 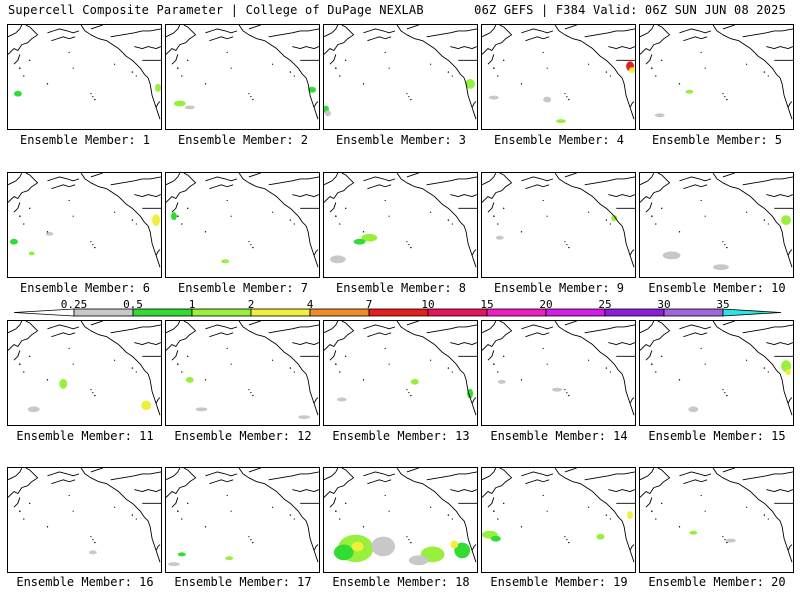 I want to click on ensemble-member-label: Ensemble Member: 14, so click(x=559, y=436).